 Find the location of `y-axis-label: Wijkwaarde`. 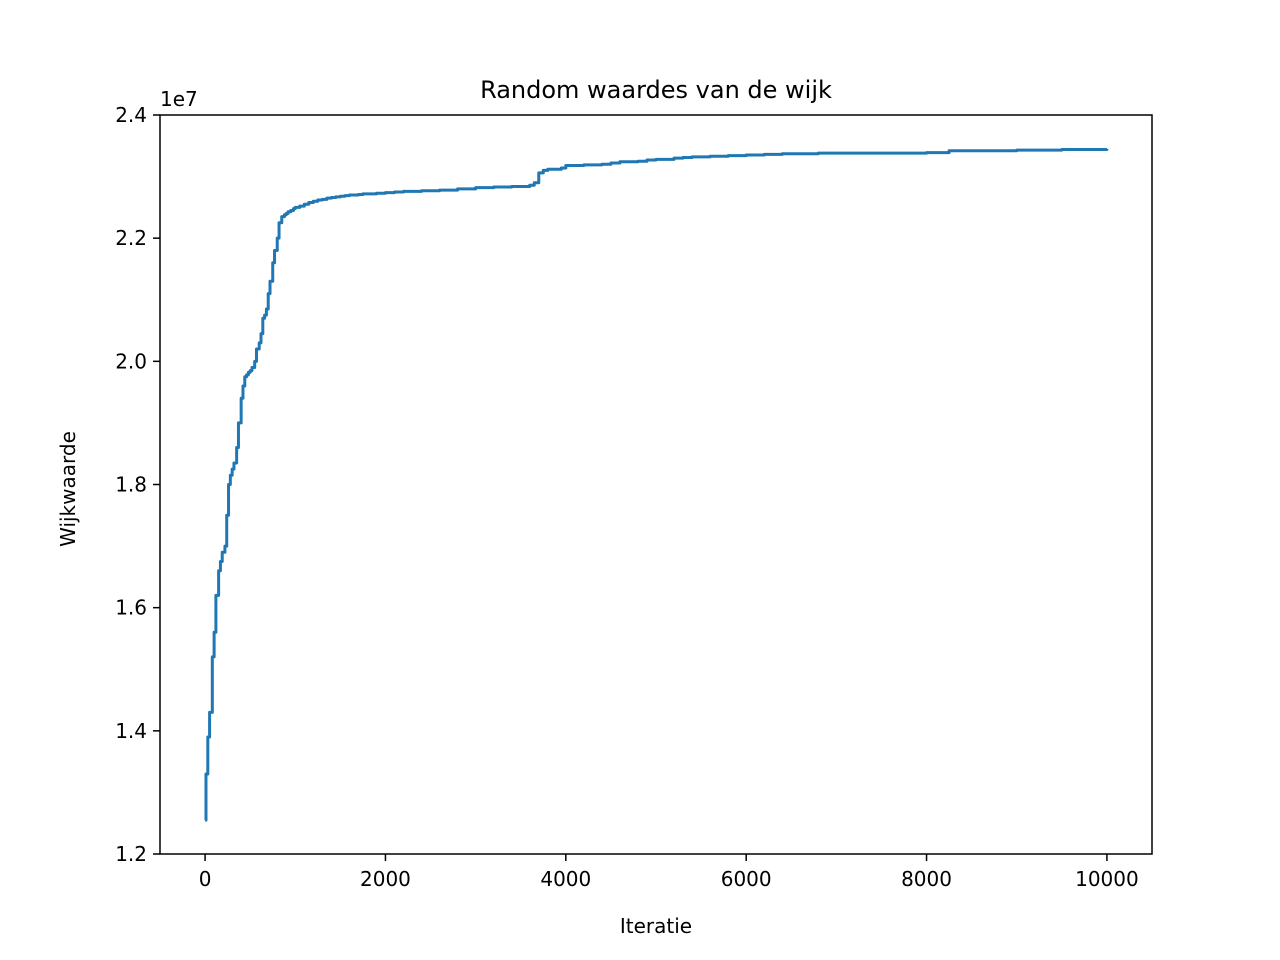

y-axis-label: Wijkwaarde is located at coordinates (68, 489).